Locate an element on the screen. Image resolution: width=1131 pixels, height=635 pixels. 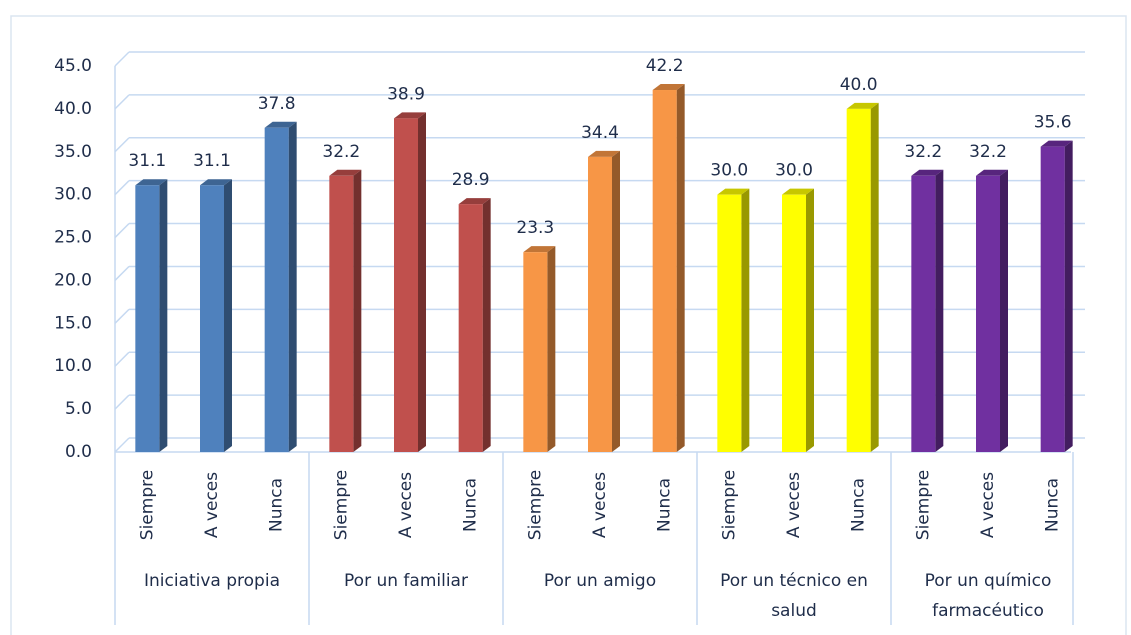
y-tick-label: 15.0 is located at coordinates (73, 323).